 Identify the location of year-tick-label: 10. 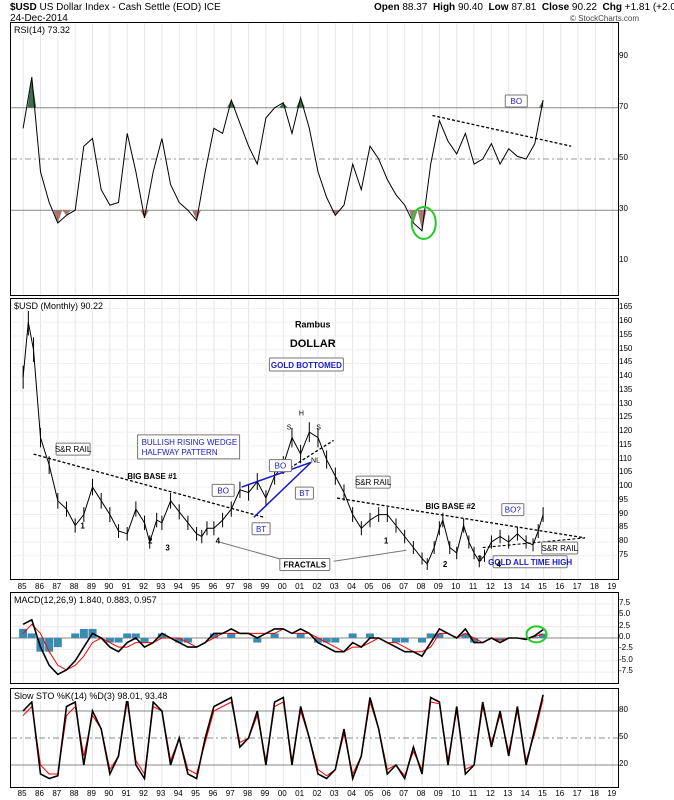
(455, 793).